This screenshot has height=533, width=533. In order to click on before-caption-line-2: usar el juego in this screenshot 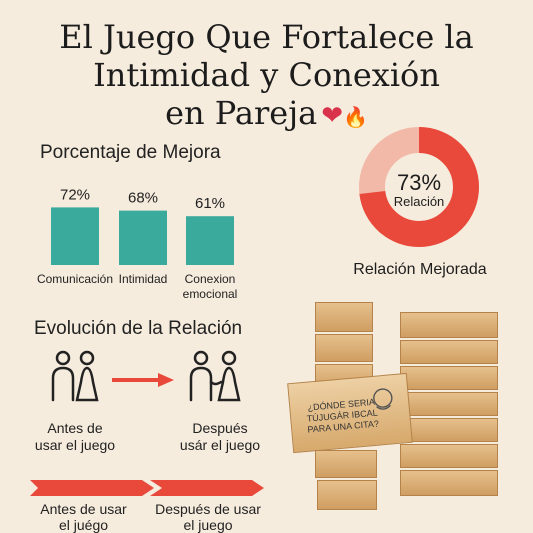, I will do `click(75, 445)`.